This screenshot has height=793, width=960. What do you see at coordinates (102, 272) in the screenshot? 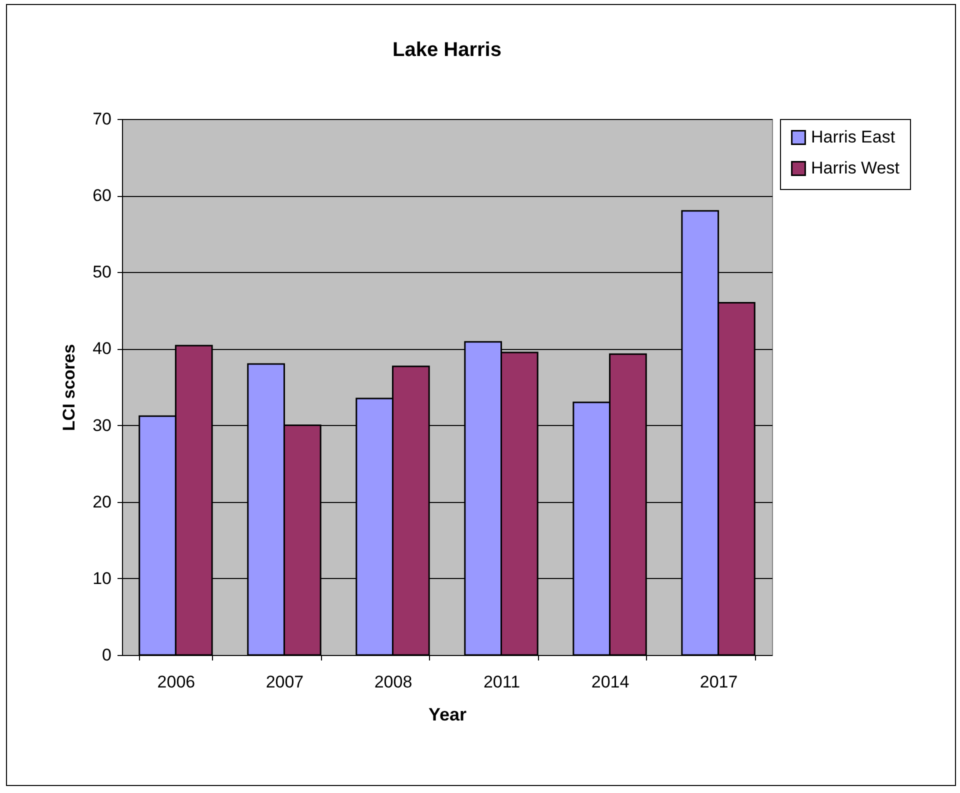
I see `y-tick-label: 50` at bounding box center [102, 272].